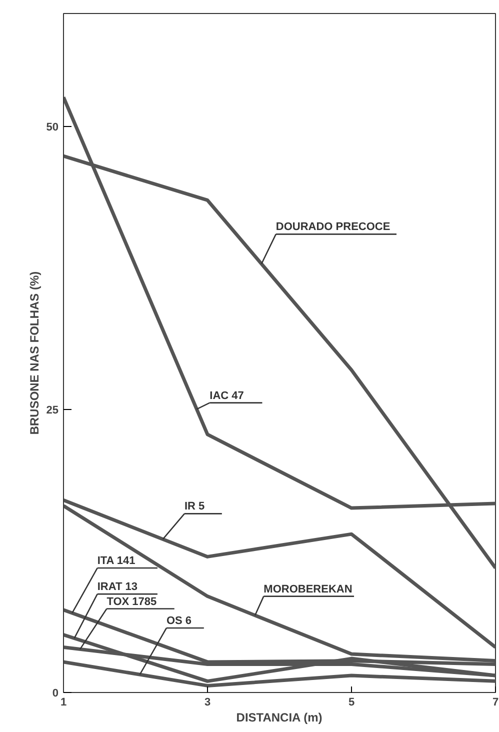  I want to click on x-tick-label: 5, so click(351, 702).